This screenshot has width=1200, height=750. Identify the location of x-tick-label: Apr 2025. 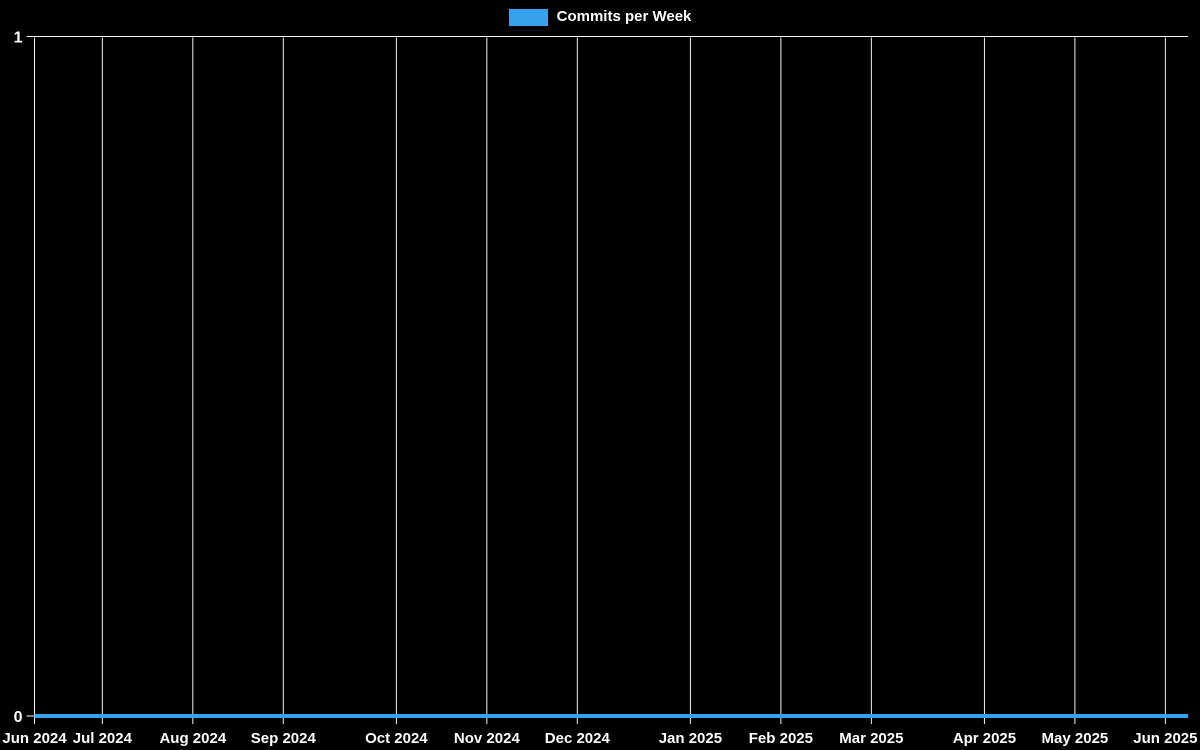
(984, 738).